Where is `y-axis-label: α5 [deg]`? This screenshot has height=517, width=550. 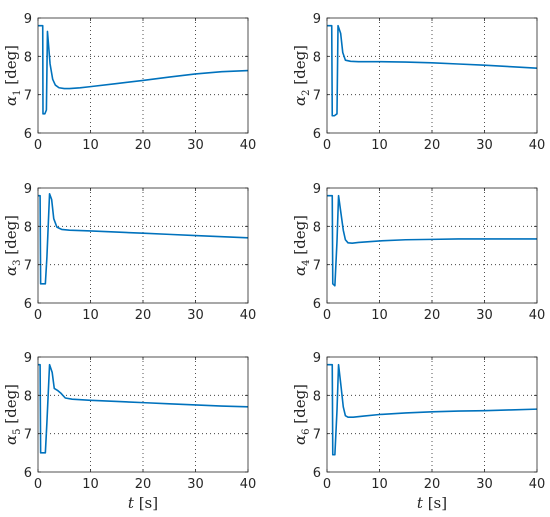 y-axis-label: α5 [deg] is located at coordinates (12, 414).